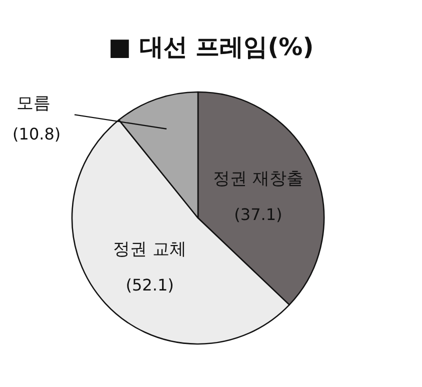 The height and width of the screenshot is (387, 422). Describe the element at coordinates (33, 104) in the screenshot. I see `slice-label: 모름` at that location.